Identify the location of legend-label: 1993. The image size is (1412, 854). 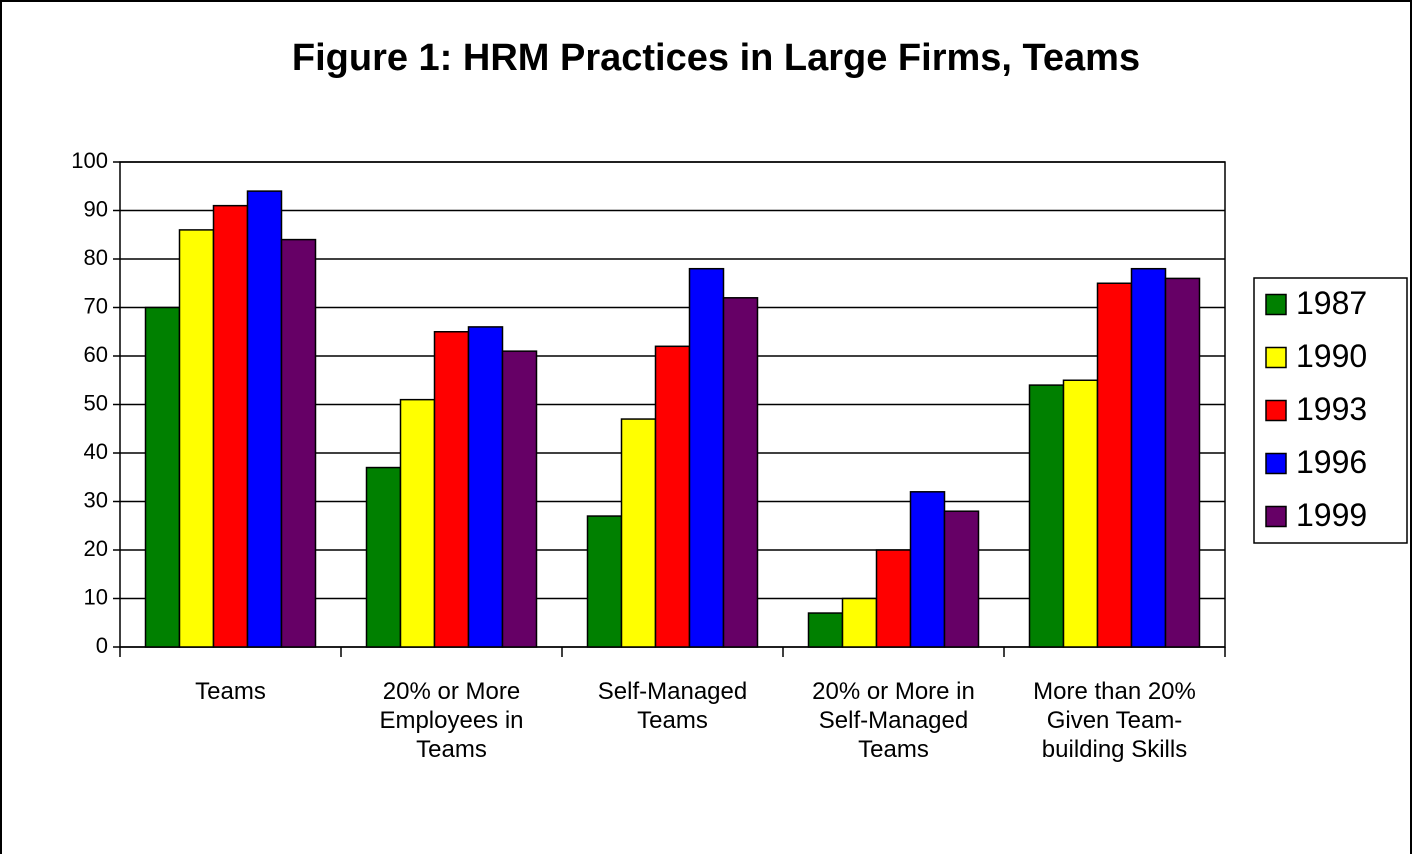
(1331, 409).